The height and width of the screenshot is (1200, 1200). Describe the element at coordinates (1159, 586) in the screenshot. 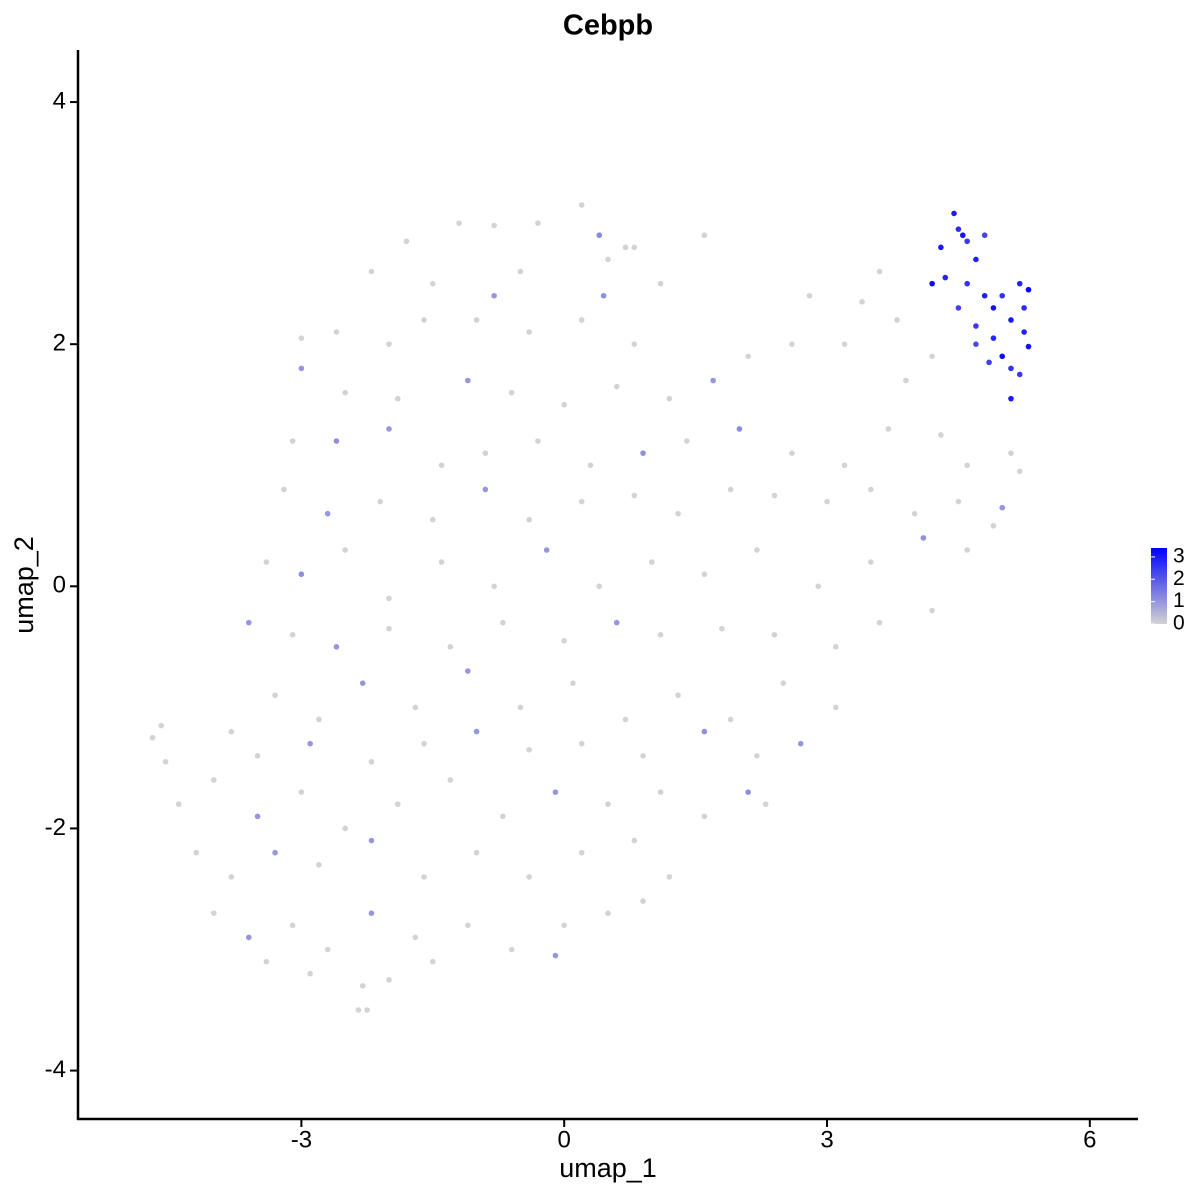

I see `colorbar` at that location.